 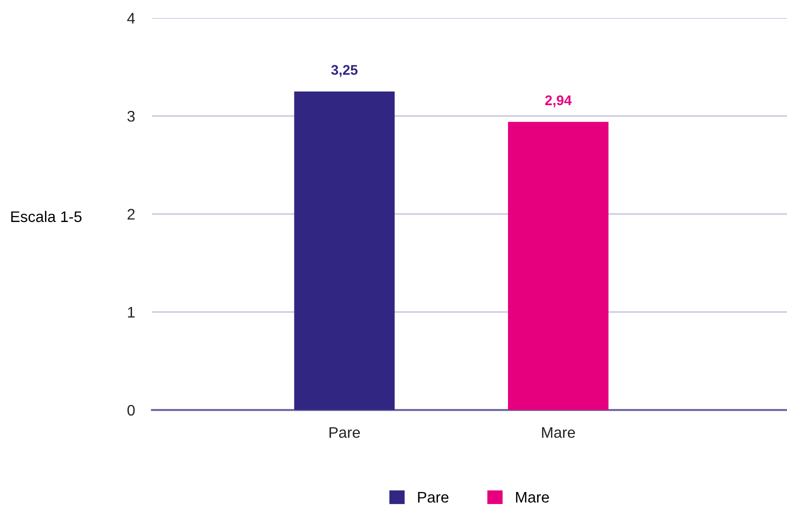 What do you see at coordinates (131, 18) in the screenshot?
I see `y-tick-label: 4` at bounding box center [131, 18].